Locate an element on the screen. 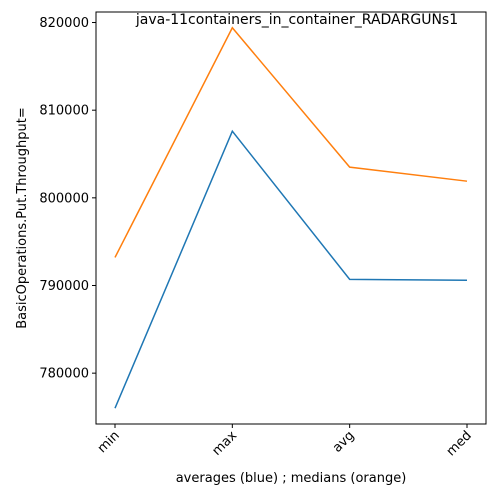  x-tick-label: avg is located at coordinates (344, 442).